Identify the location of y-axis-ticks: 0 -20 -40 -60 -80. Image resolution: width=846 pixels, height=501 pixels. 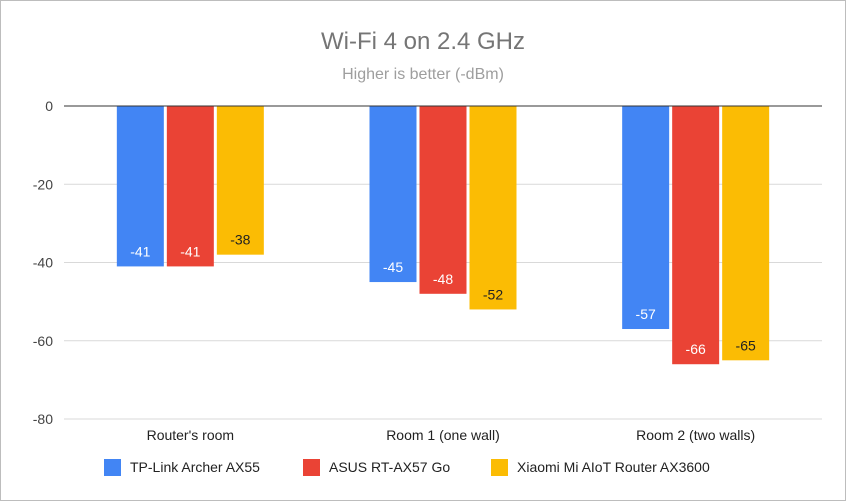
(43, 262).